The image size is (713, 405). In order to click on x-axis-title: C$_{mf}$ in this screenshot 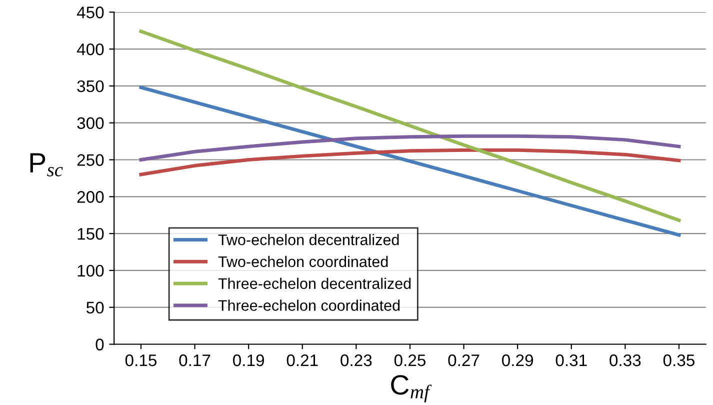, I will do `click(411, 388)`.